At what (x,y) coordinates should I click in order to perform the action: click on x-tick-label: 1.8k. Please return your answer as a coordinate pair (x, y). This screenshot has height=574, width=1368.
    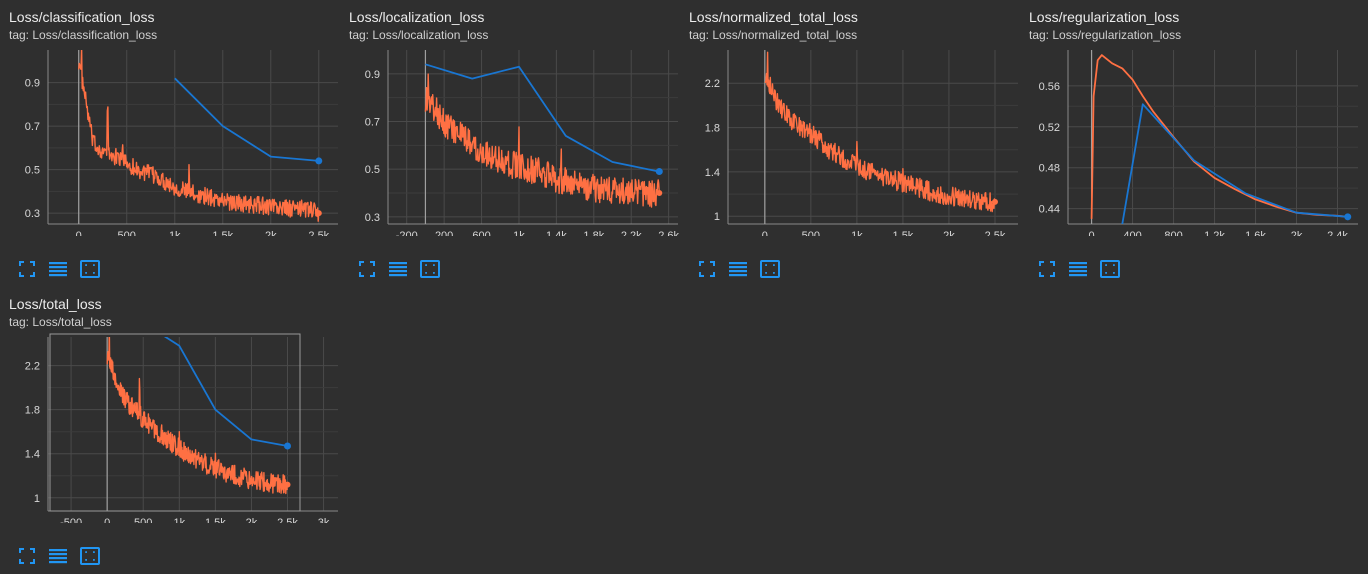
    Looking at the image, I should click on (593, 233).